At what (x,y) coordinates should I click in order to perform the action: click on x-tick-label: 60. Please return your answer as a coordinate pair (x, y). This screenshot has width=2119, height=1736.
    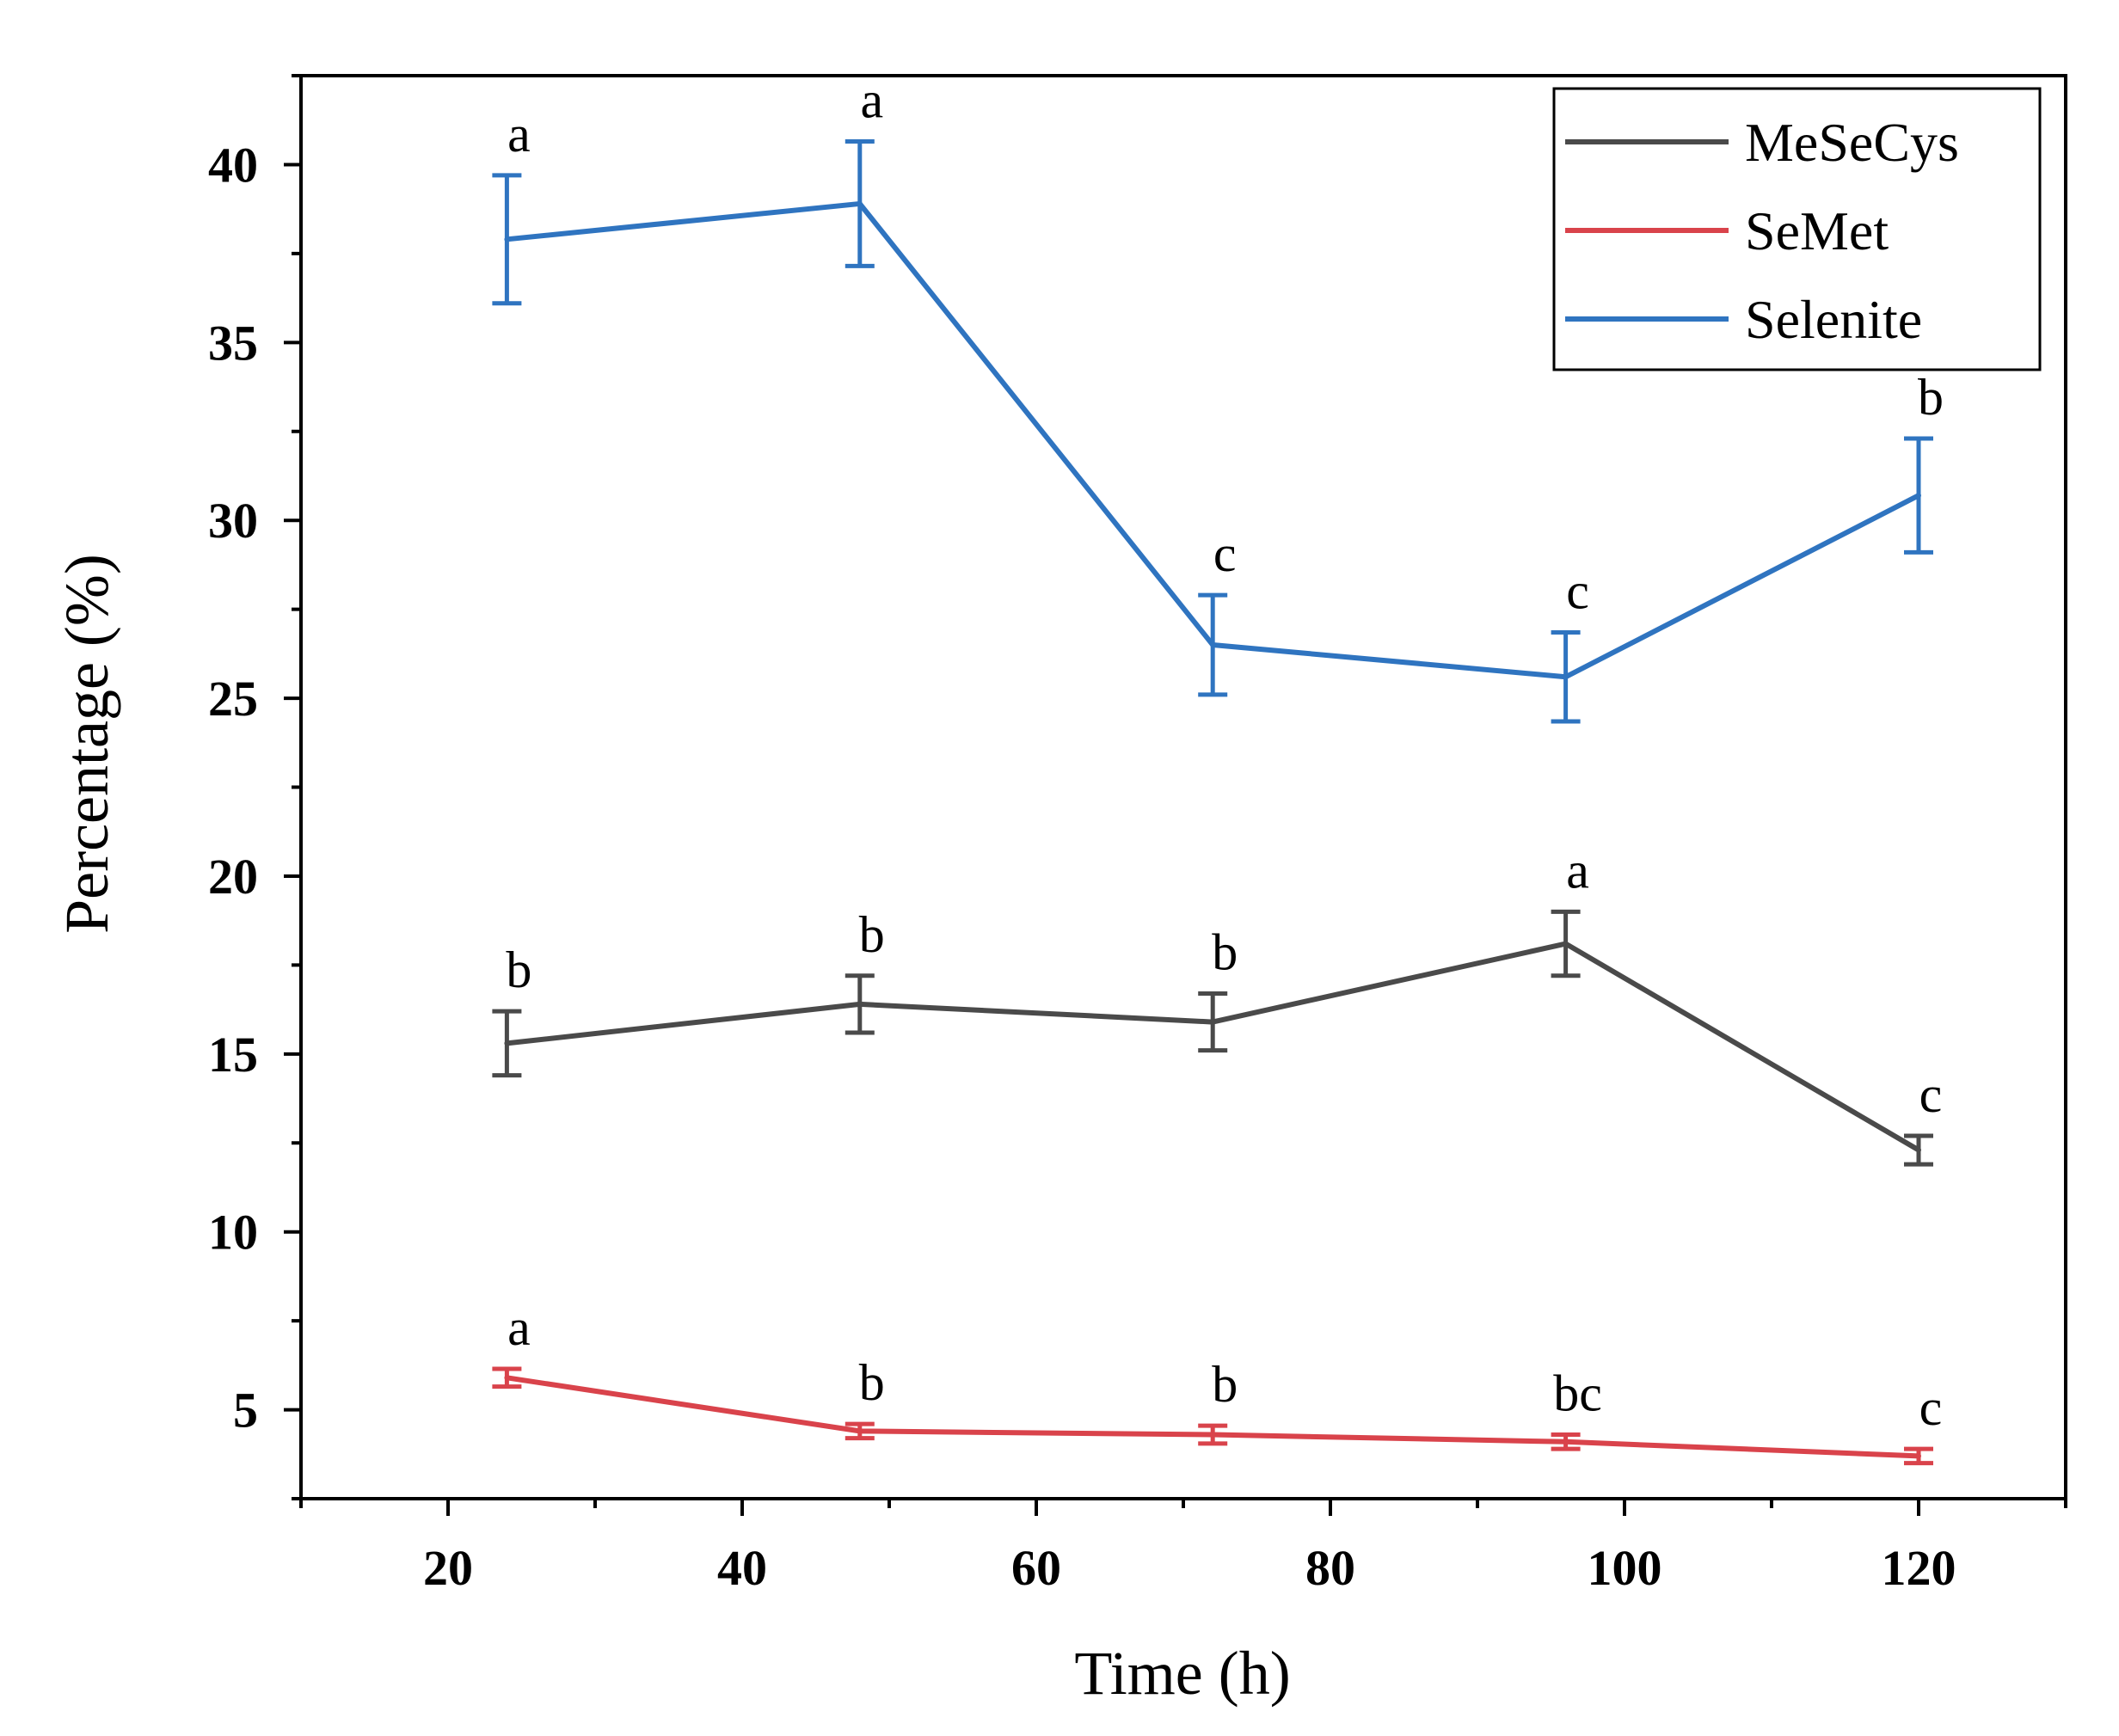
    Looking at the image, I should click on (1036, 1568).